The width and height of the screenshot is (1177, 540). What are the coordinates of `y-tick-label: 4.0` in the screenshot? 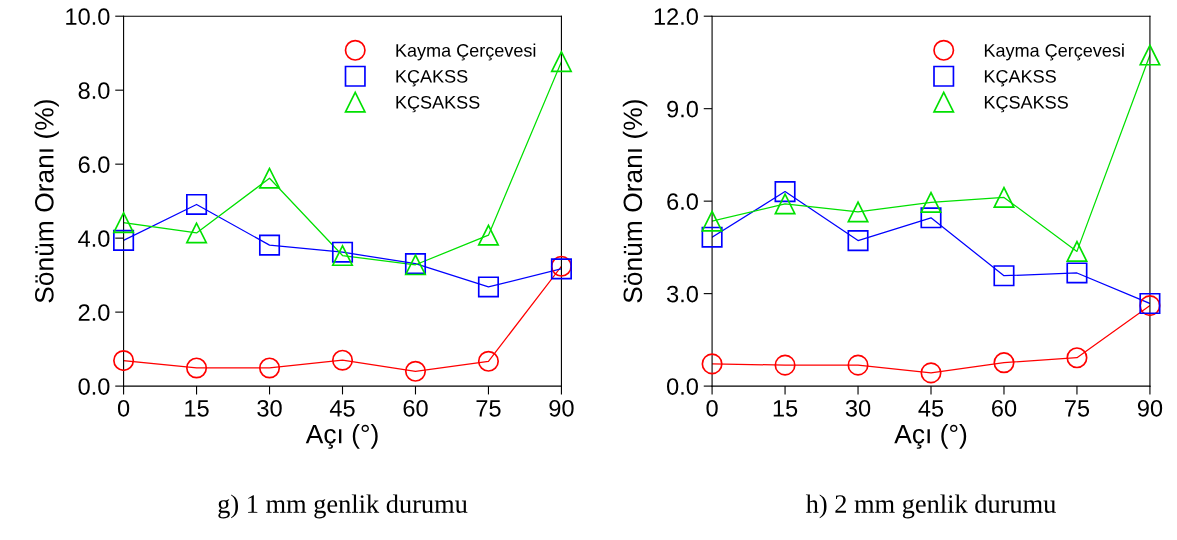 It's located at (94, 238).